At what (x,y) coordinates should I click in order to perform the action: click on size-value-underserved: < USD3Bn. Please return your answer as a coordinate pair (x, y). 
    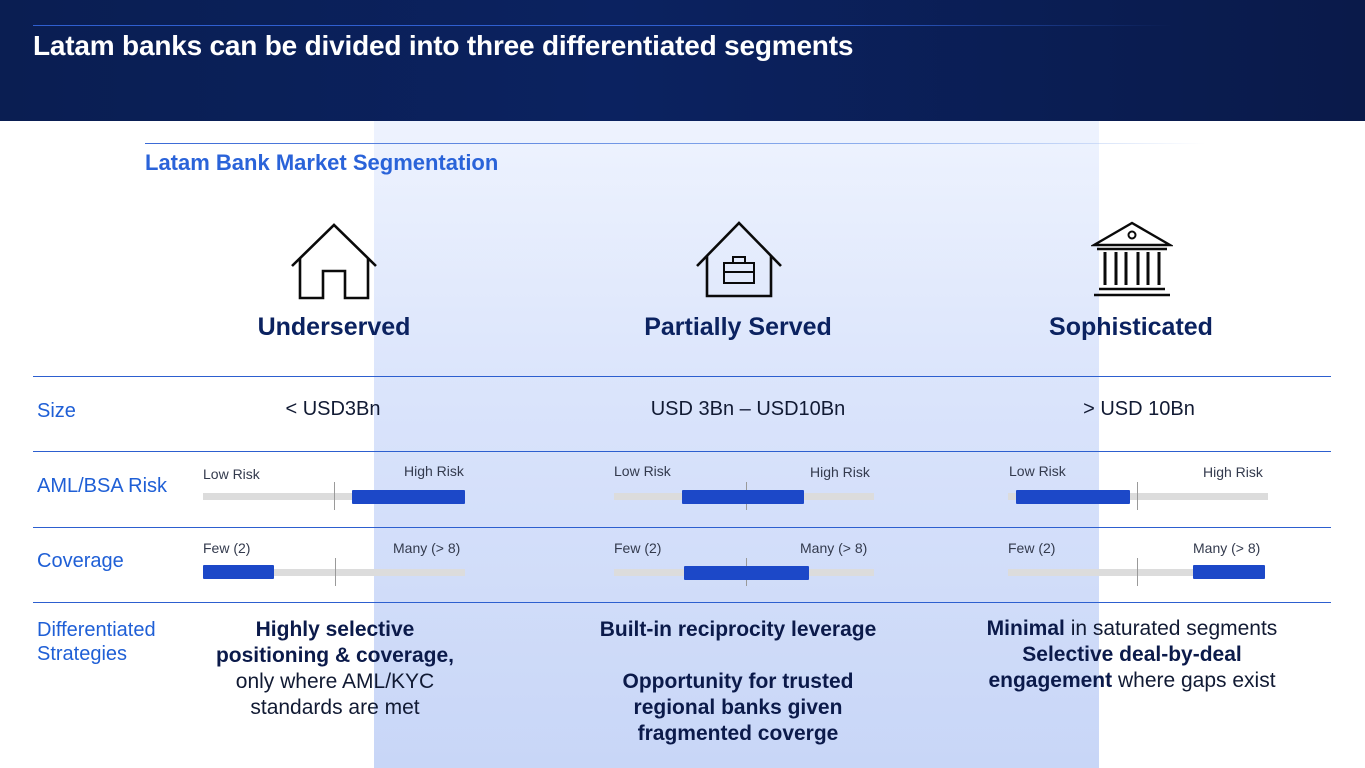
    Looking at the image, I should click on (333, 409).